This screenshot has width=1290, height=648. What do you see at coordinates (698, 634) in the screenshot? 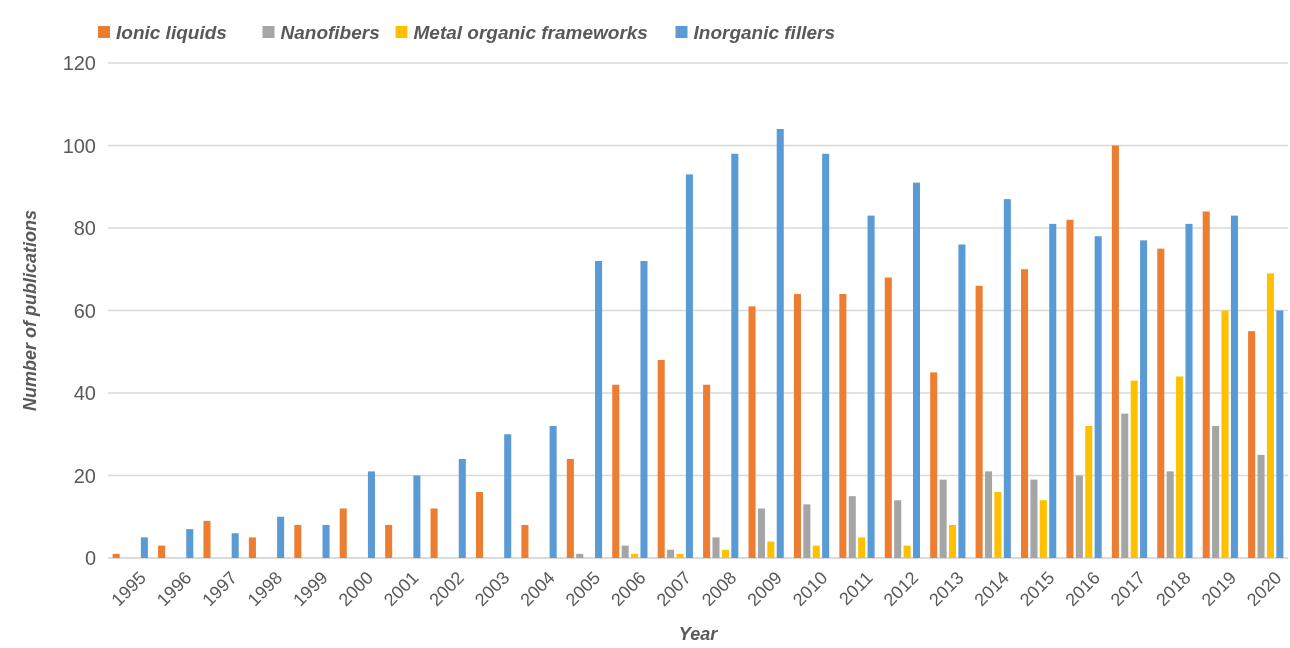
I see `x-axis-title: Year` at bounding box center [698, 634].